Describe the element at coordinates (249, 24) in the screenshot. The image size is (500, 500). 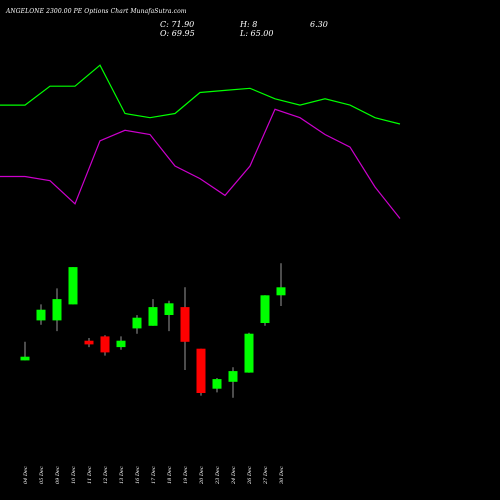
I see `high-value: H: 8` at that location.